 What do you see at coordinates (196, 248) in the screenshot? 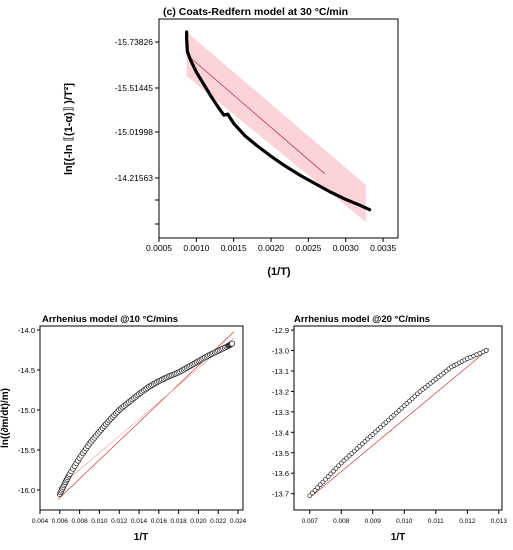
I see `x-tick-label: 0.0010` at bounding box center [196, 248].